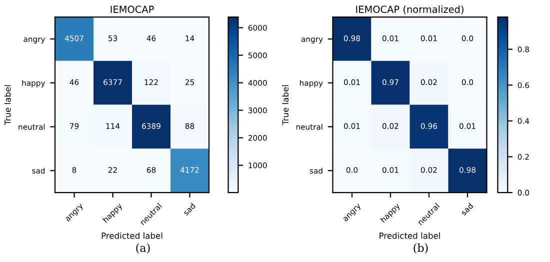  I want to click on text: (a), so click(143, 248).